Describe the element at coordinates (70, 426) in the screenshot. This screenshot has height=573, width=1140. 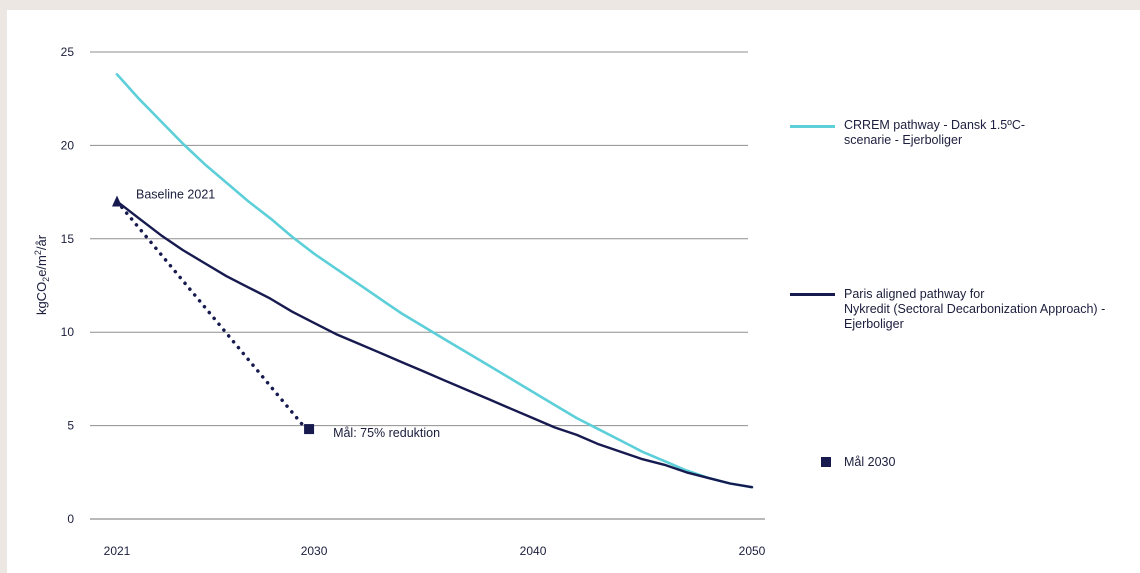
I see `y-tick-label: 5` at that location.